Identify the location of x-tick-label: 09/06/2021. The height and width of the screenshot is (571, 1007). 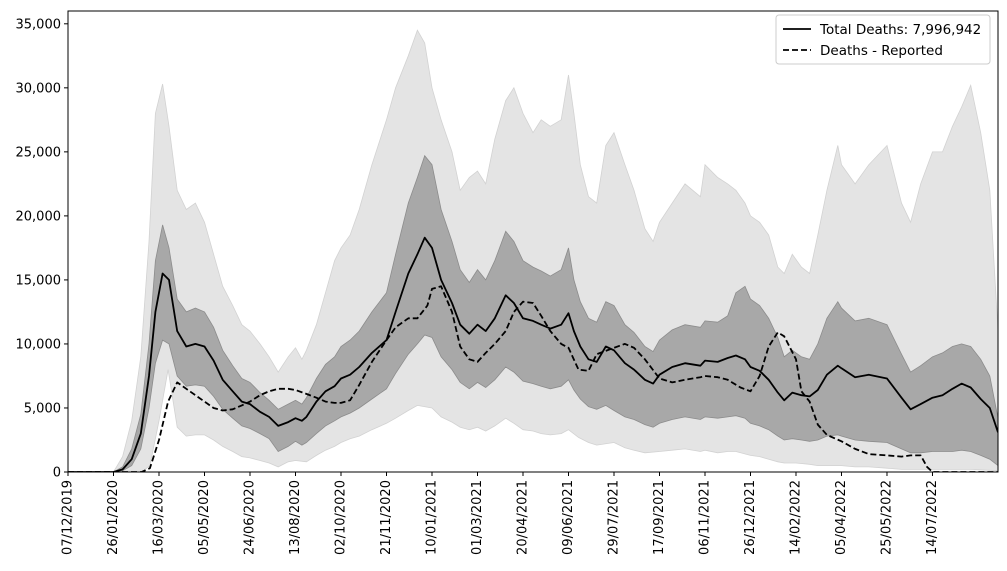
(568, 517).